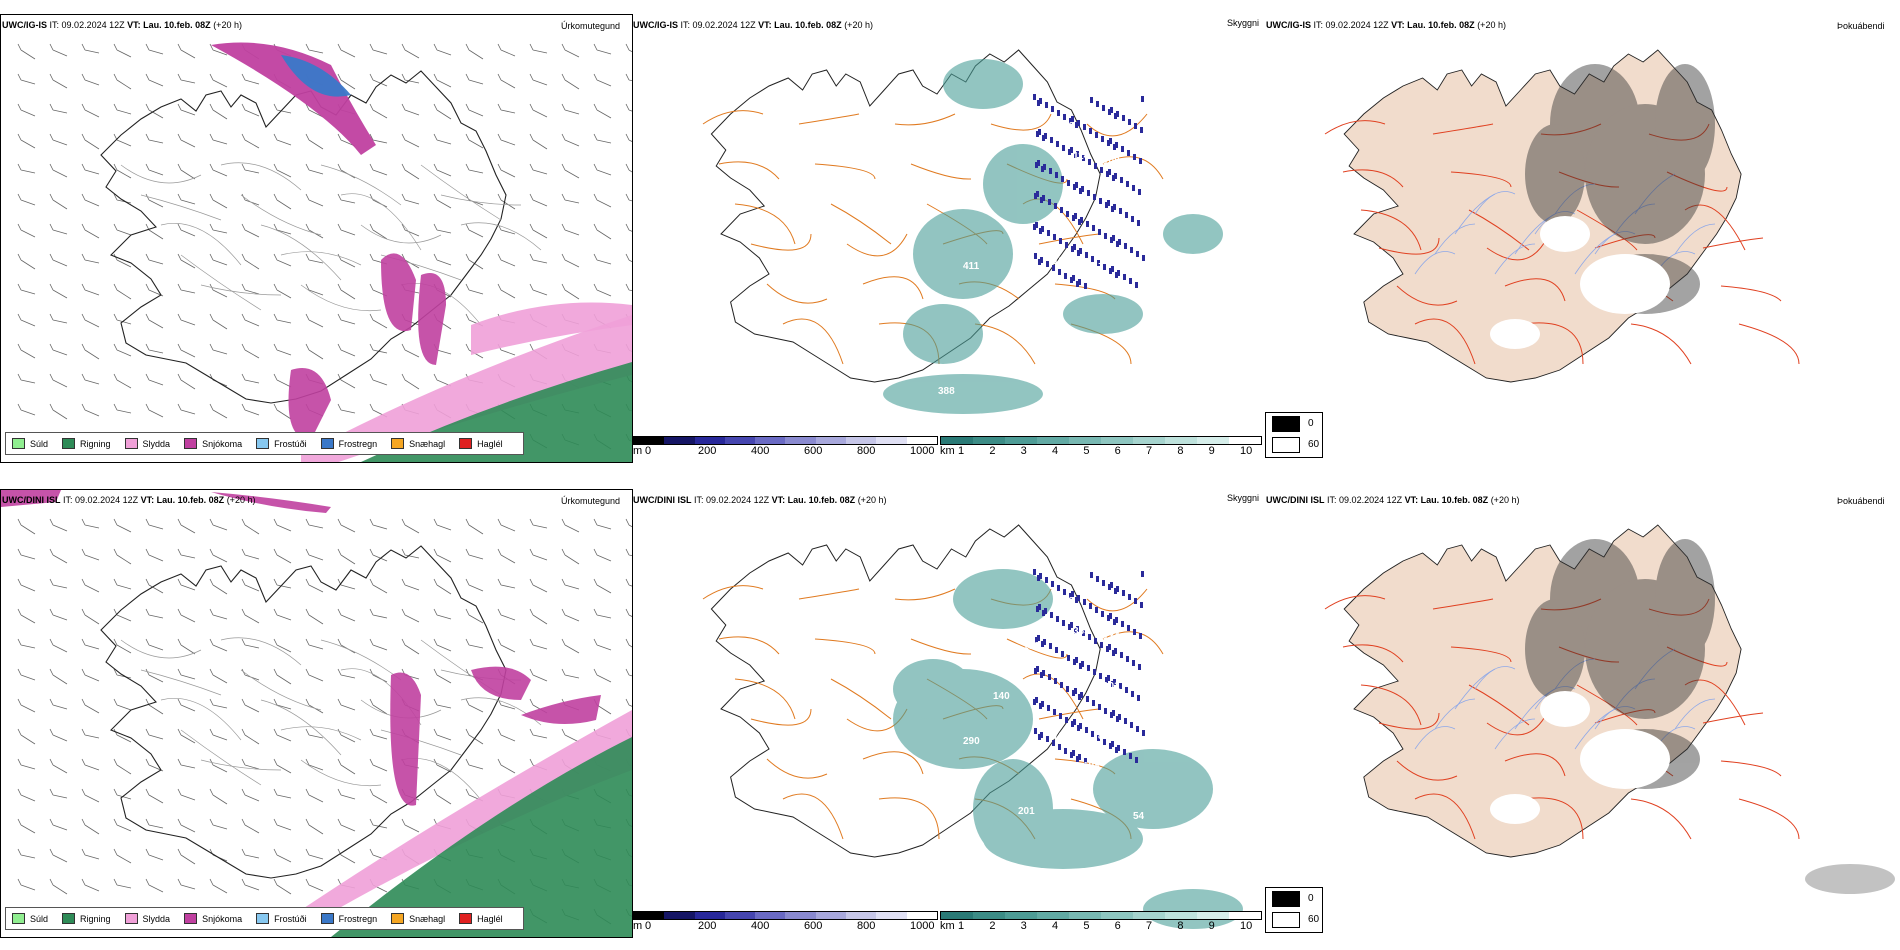 The image size is (1900, 950). Describe the element at coordinates (1059, 736) in the screenshot. I see `visibility-value: 70` at that location.